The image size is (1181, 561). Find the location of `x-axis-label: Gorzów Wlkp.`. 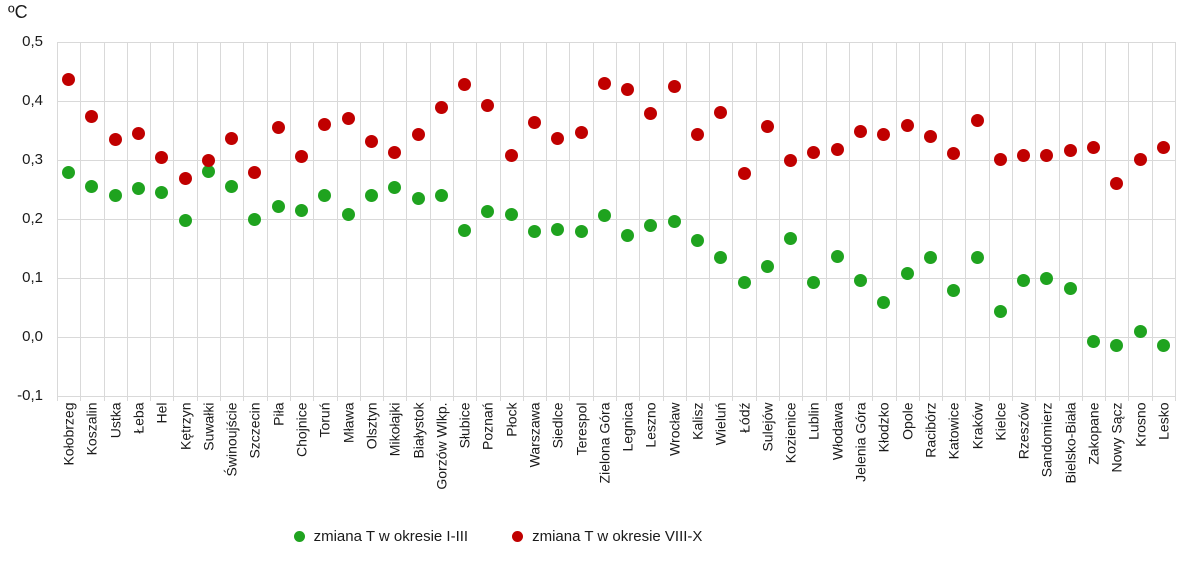

x-axis-label: Gorzów Wlkp. is located at coordinates (441, 446).